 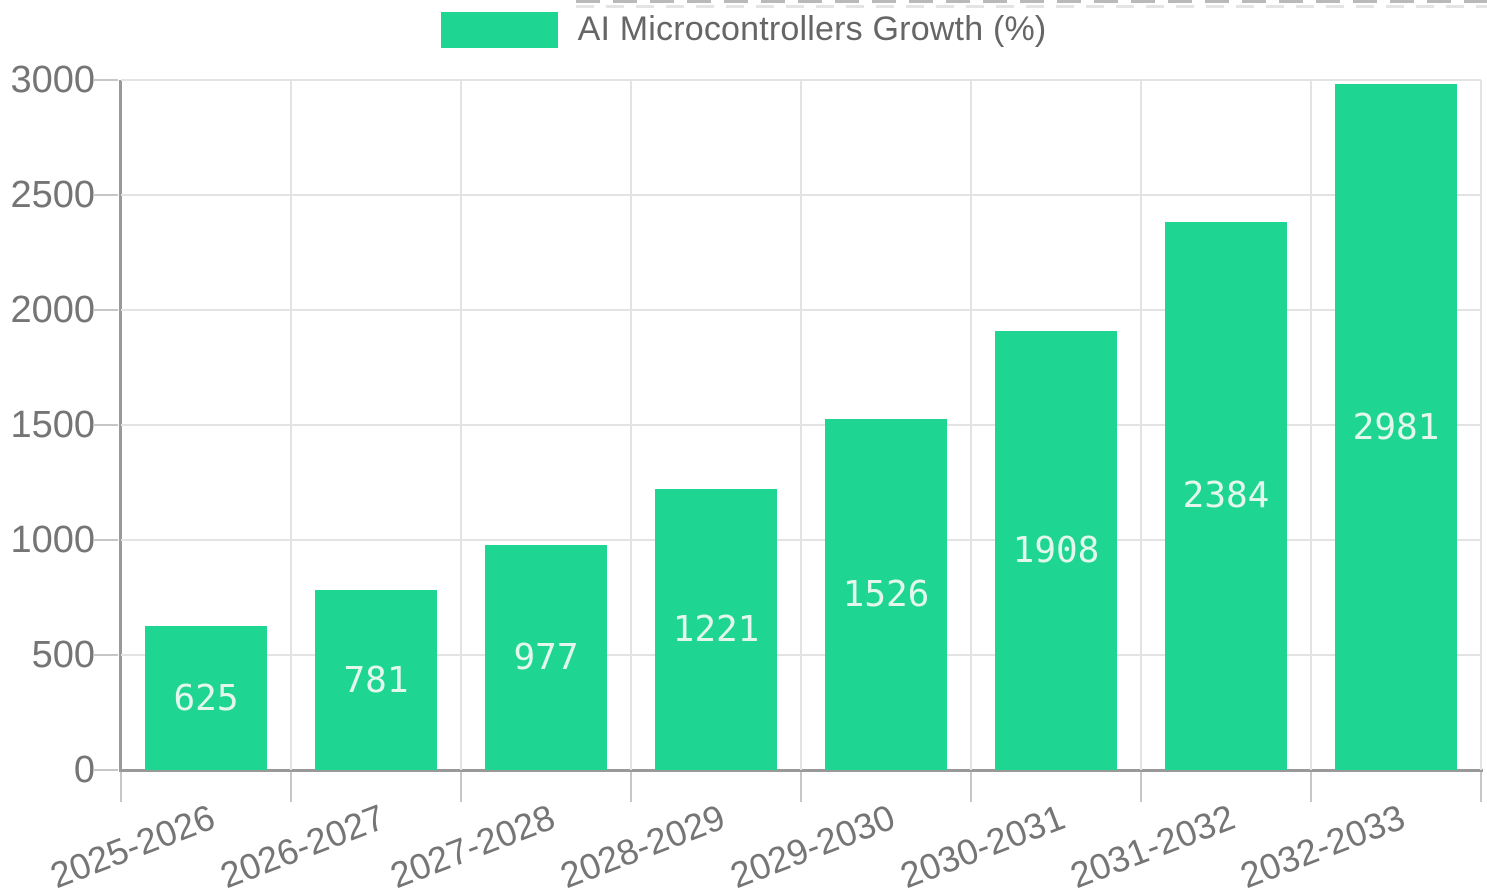 I want to click on y-axis-label: 2000, so click(x=52, y=310).